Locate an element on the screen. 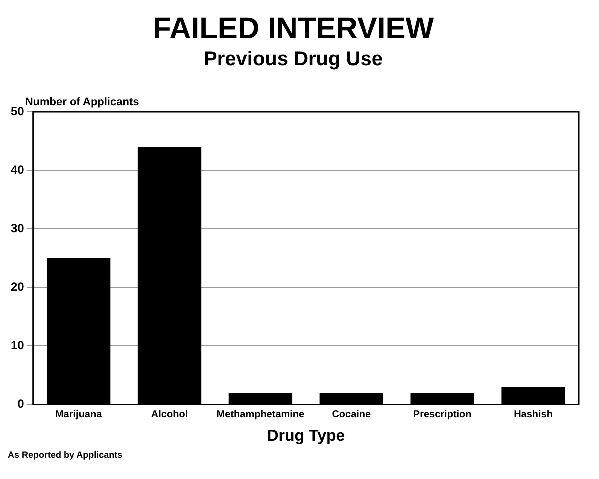 The height and width of the screenshot is (479, 599). y-tick-label: 40 is located at coordinates (17, 169).